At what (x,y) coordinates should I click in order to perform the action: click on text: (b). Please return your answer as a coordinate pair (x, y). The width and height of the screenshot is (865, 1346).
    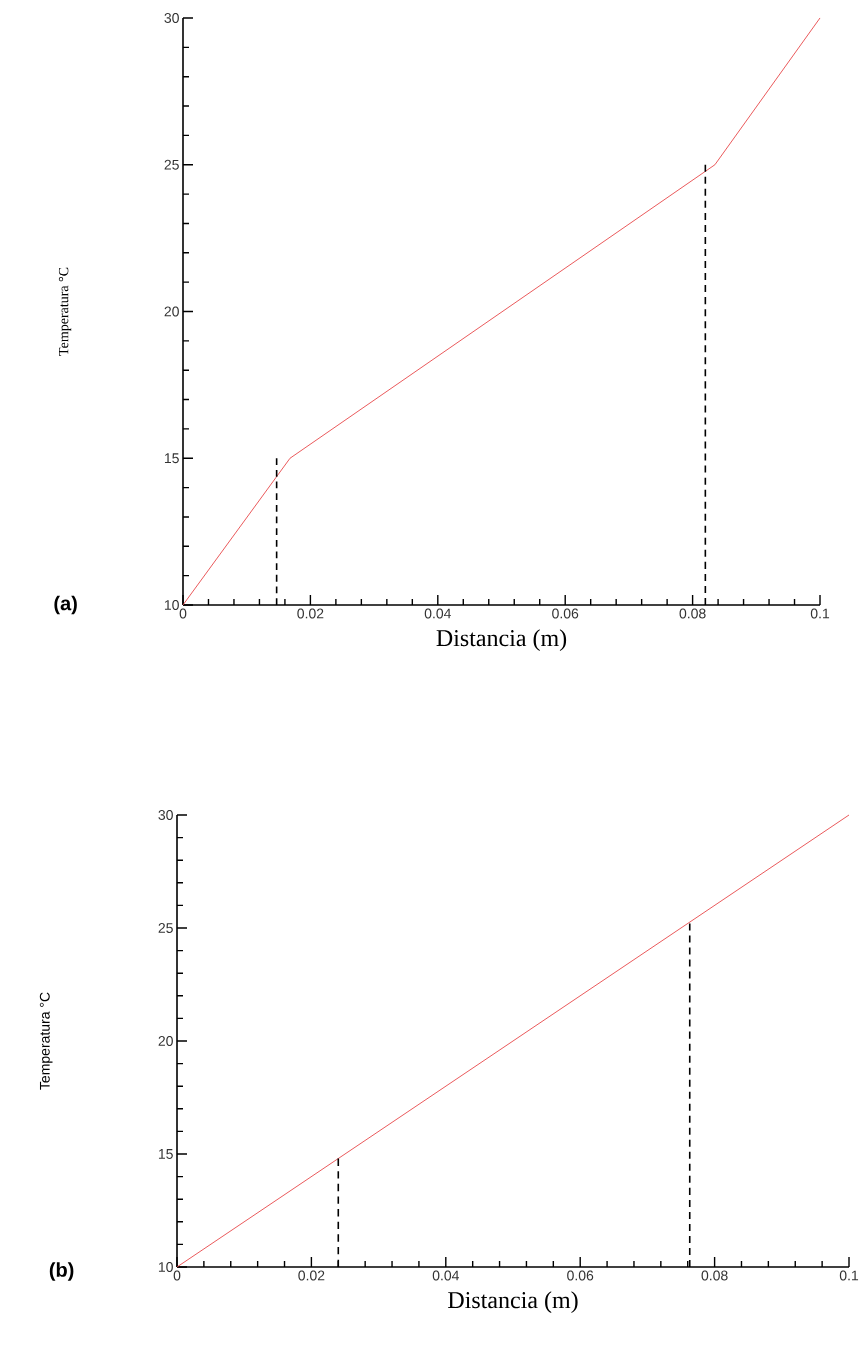
    Looking at the image, I should click on (61, 1271).